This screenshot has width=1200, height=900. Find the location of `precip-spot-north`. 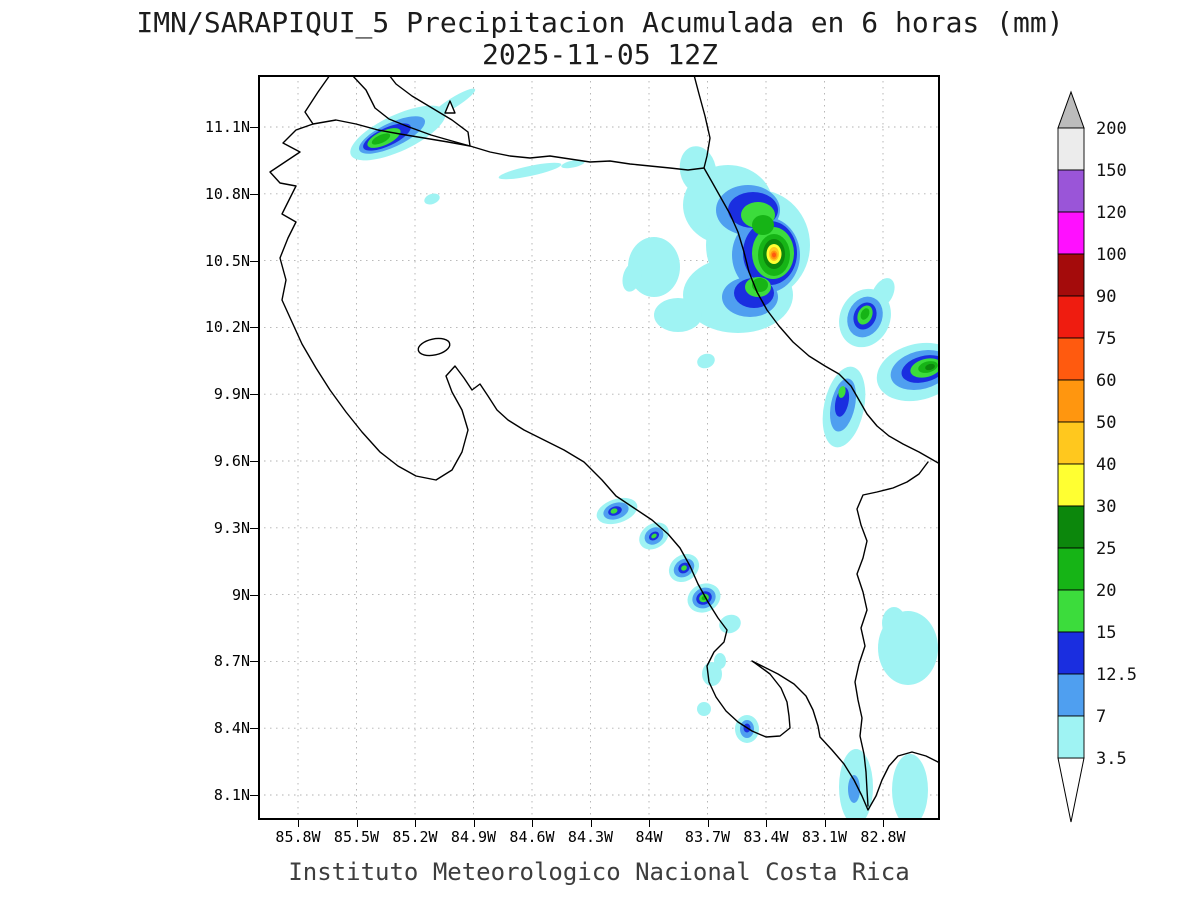

precip-spot-north is located at coordinates (432, 199).